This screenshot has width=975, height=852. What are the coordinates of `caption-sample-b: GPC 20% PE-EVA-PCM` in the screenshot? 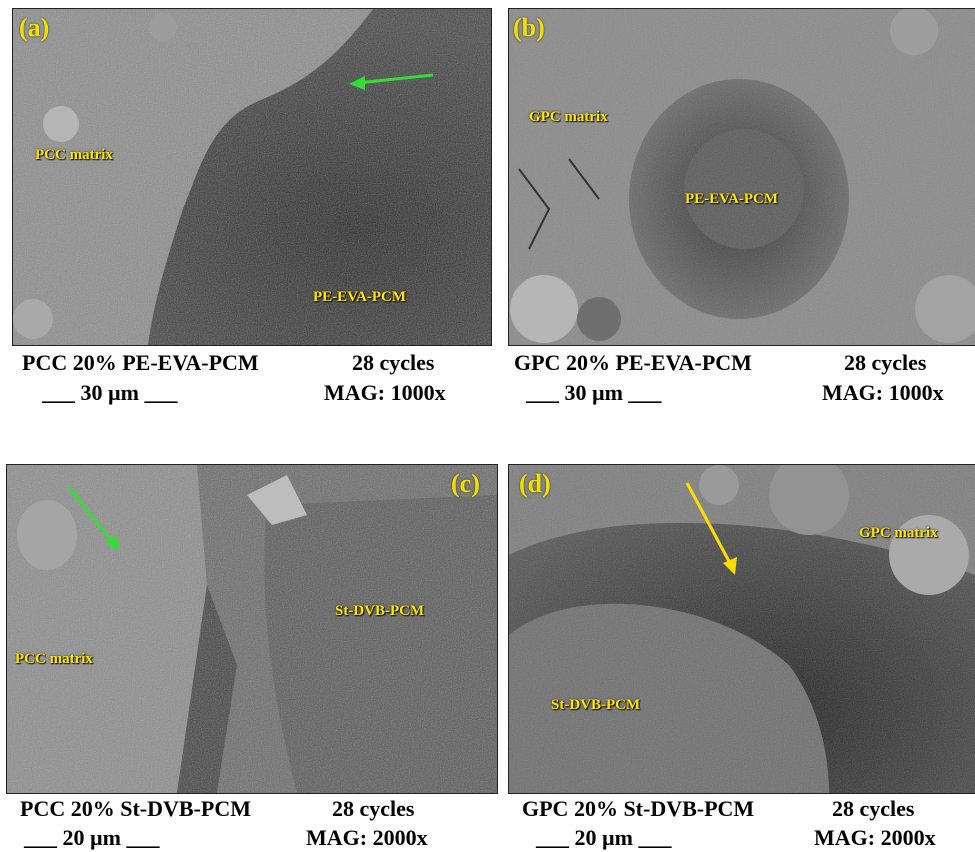 It's located at (633, 362).